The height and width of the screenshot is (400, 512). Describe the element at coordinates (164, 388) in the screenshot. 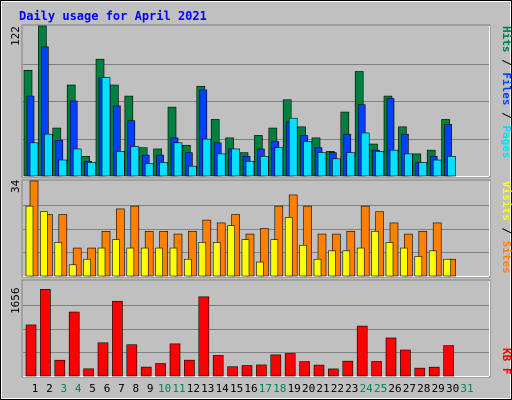

I see `day-label-10: 10` at that location.